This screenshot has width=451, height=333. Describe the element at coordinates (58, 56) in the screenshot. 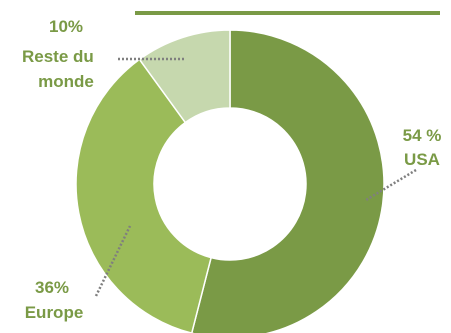

I see `rest-name-label-line1: Reste du` at that location.